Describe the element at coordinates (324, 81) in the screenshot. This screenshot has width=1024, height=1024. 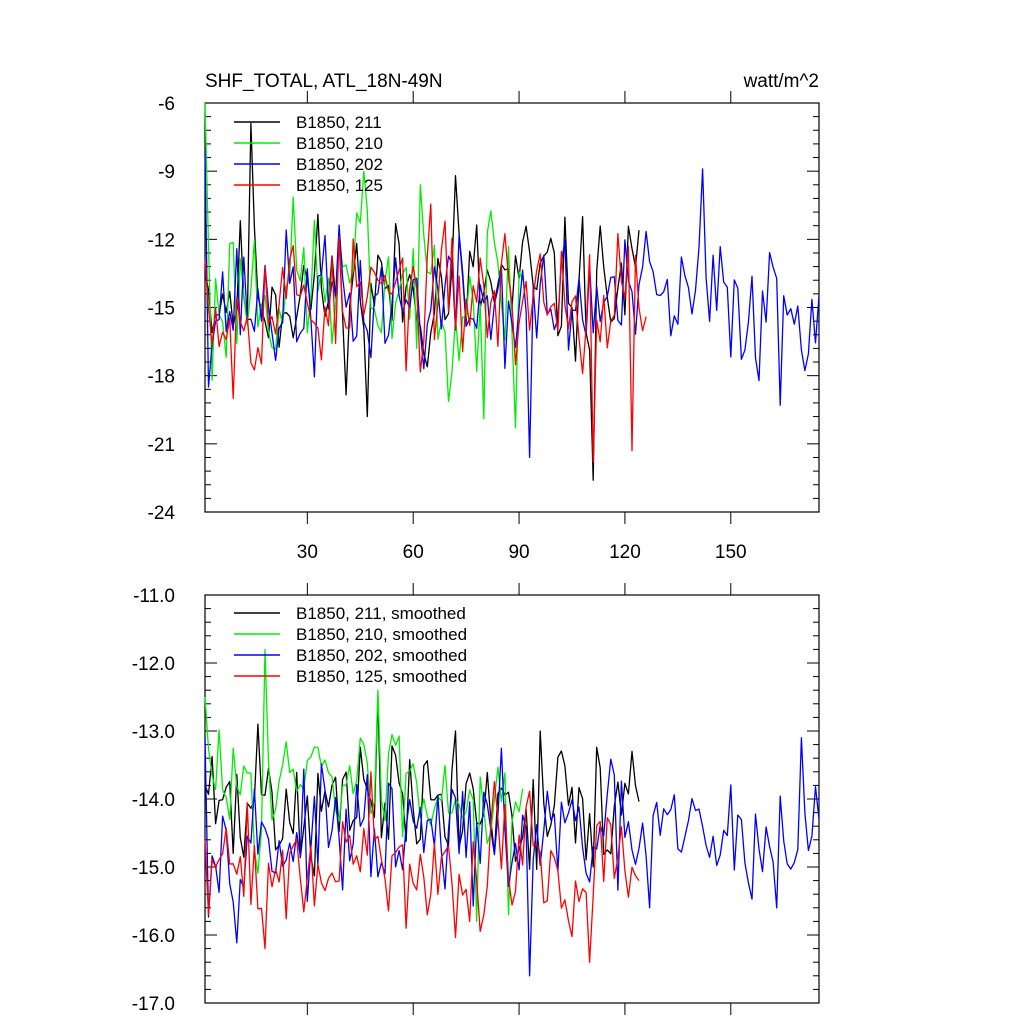
I see `top-chart-title: SHF_TOTAL, ATL_18N-49N` at that location.